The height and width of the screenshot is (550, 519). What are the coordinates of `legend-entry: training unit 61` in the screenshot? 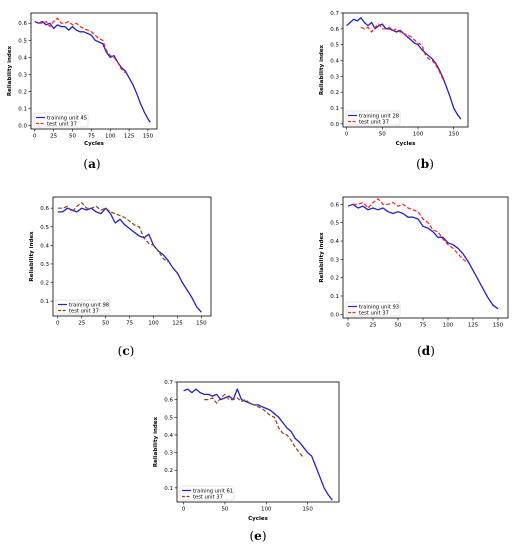 It's located at (213, 491).